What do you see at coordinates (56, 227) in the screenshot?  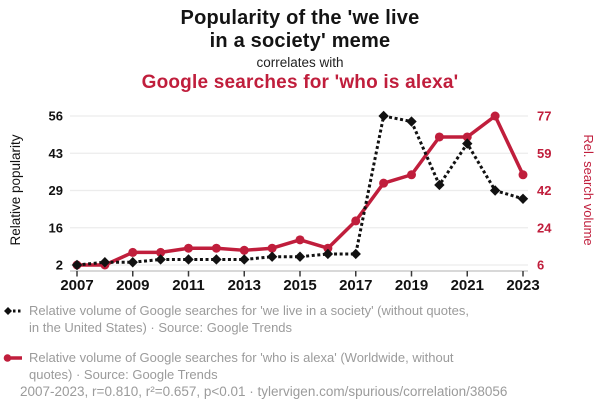 I see `left-tick-label: 16` at bounding box center [56, 227].